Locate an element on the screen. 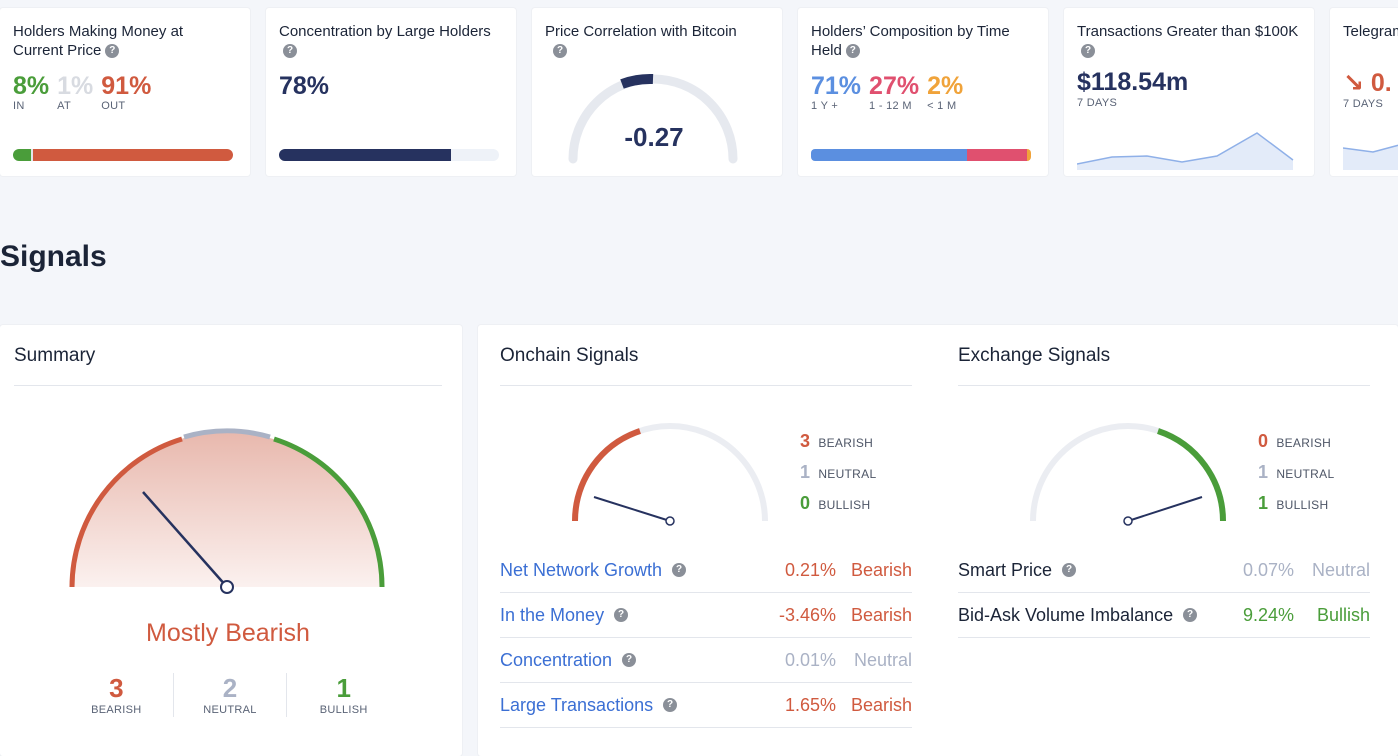  signal-name: Bid-Ask Volume Imbalance is located at coordinates (1066, 614).